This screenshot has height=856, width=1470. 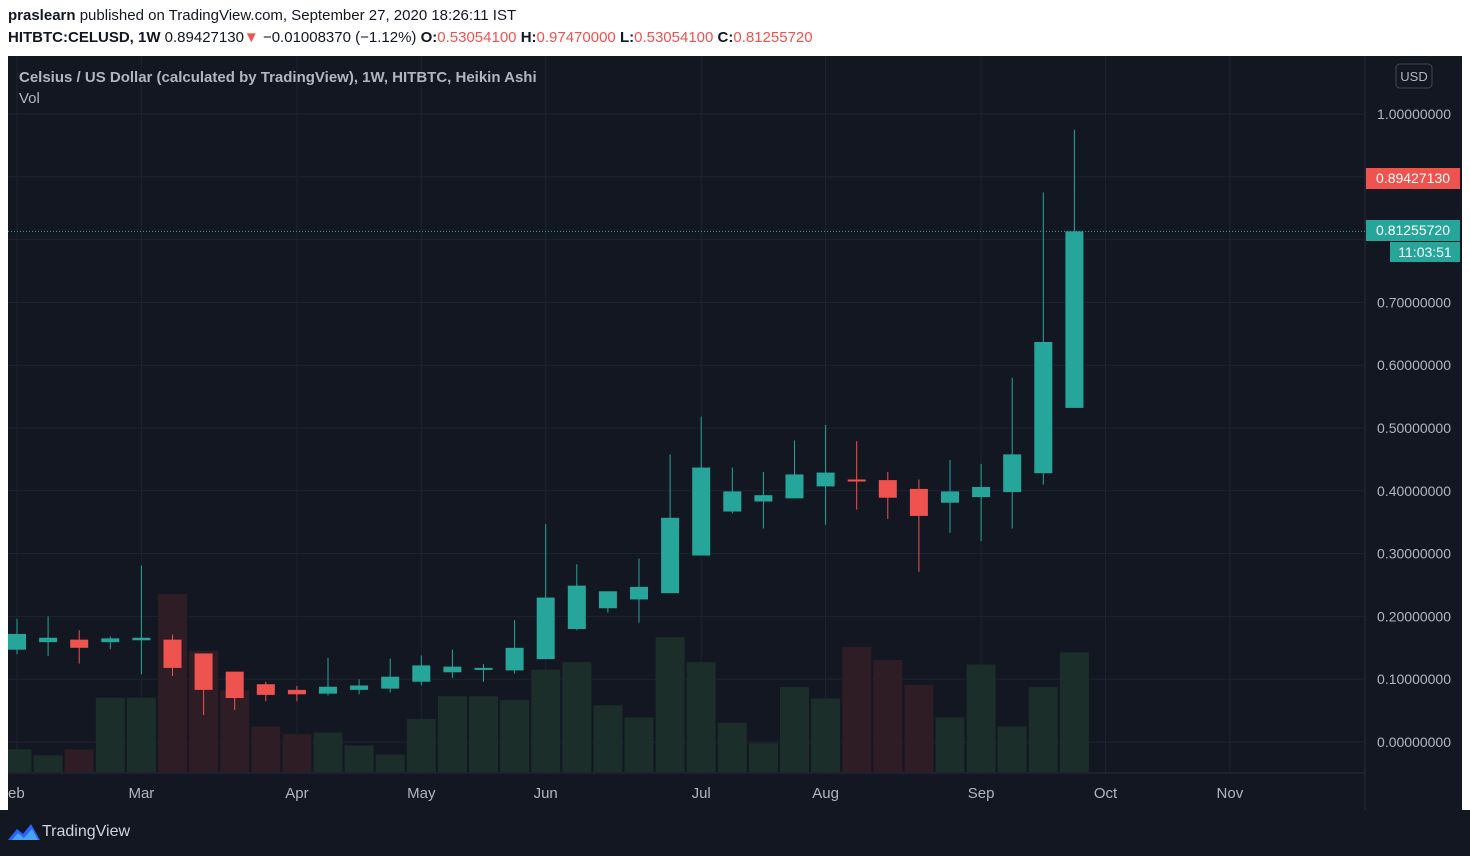 What do you see at coordinates (84, 37) in the screenshot?
I see `symbol-label: HITBTC:CELUSD, 1W` at bounding box center [84, 37].